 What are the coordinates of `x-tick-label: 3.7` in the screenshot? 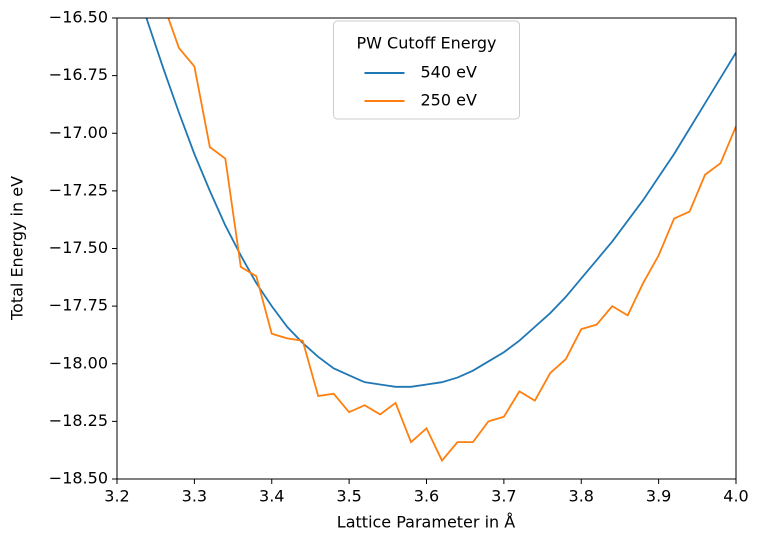 It's located at (503, 496).